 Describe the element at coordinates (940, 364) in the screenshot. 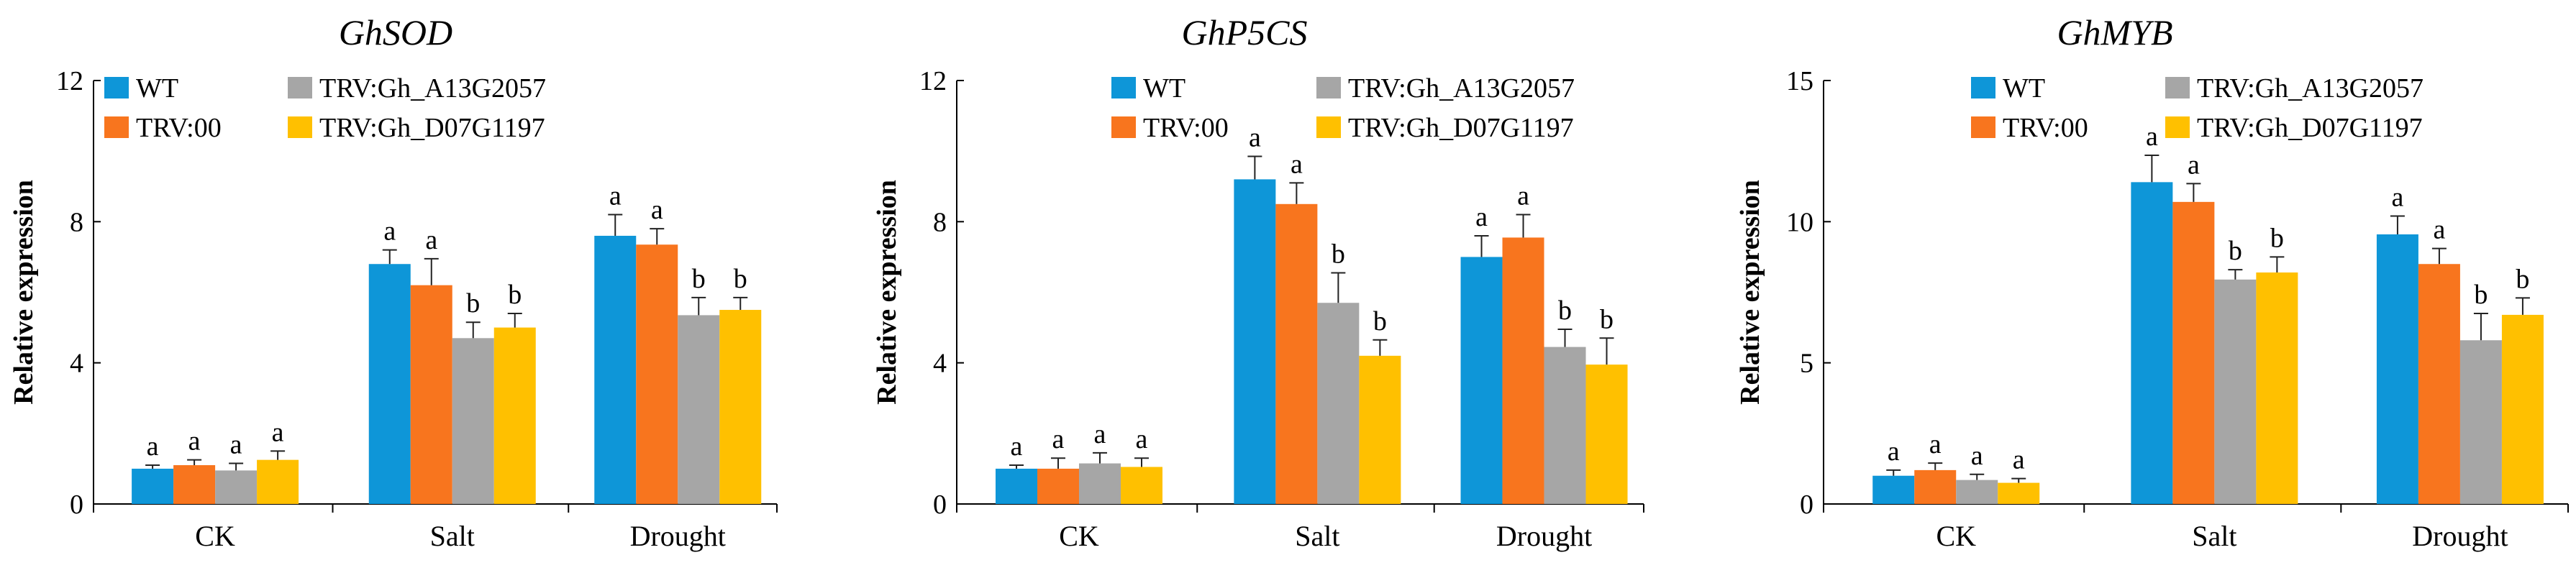

I see `y-tick-label: 4` at that location.